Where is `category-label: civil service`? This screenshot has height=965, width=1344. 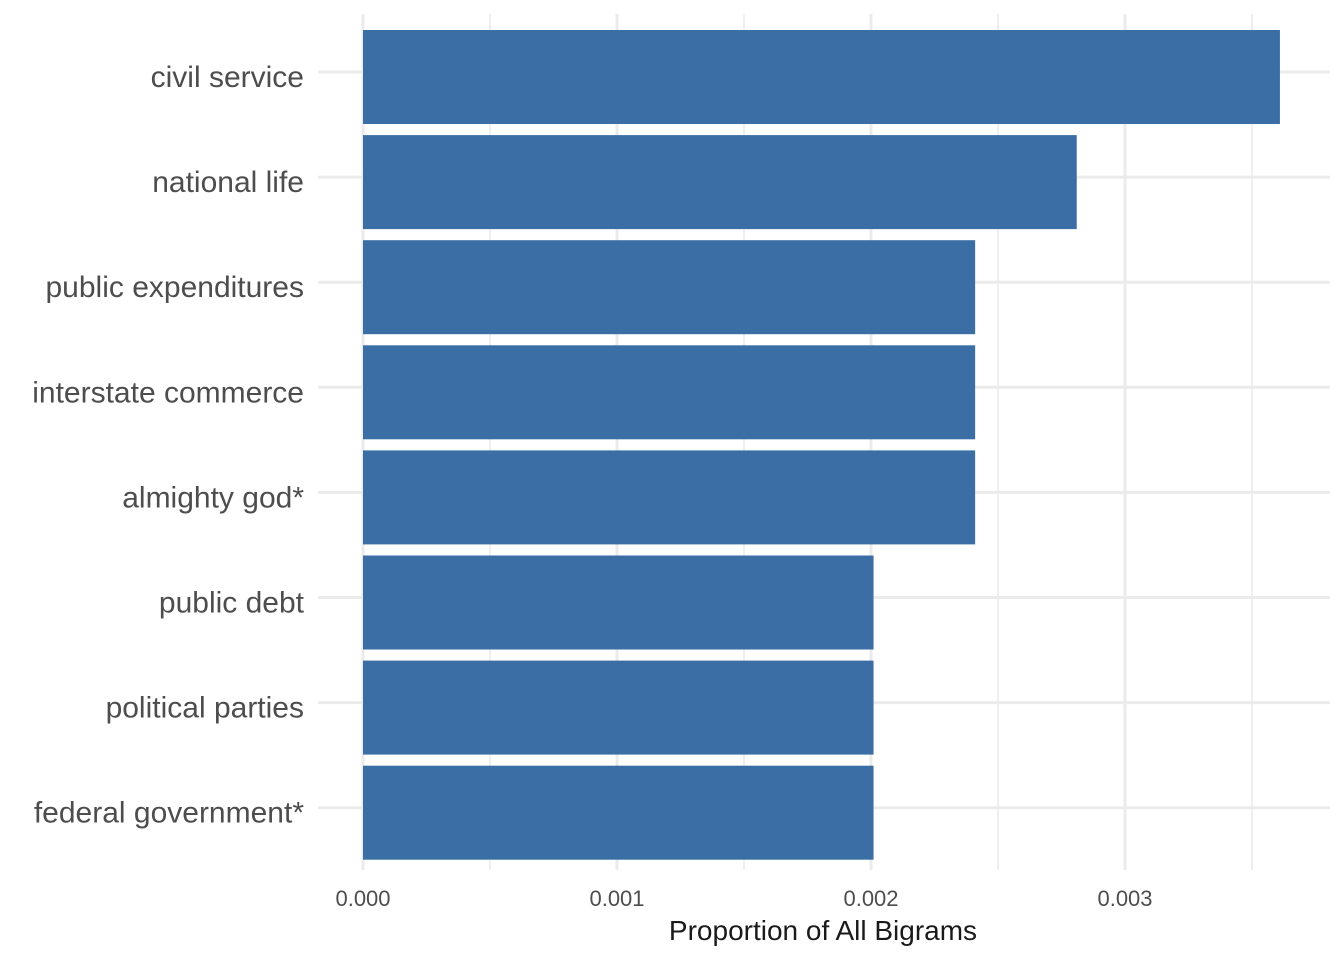
category-label: civil service is located at coordinates (227, 77).